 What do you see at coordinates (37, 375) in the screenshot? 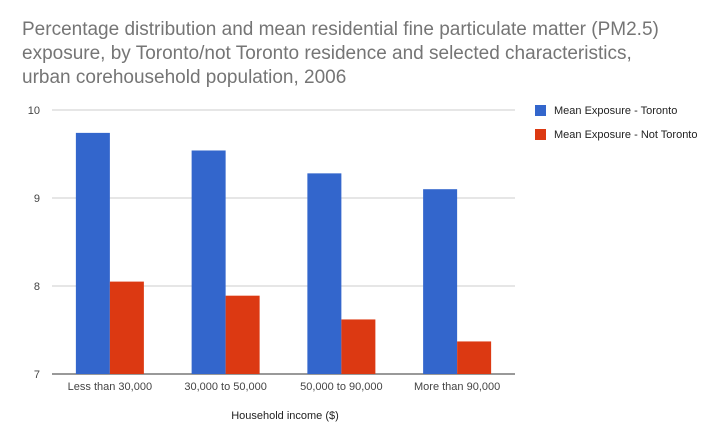
I see `y-tick-label: 7` at bounding box center [37, 375].